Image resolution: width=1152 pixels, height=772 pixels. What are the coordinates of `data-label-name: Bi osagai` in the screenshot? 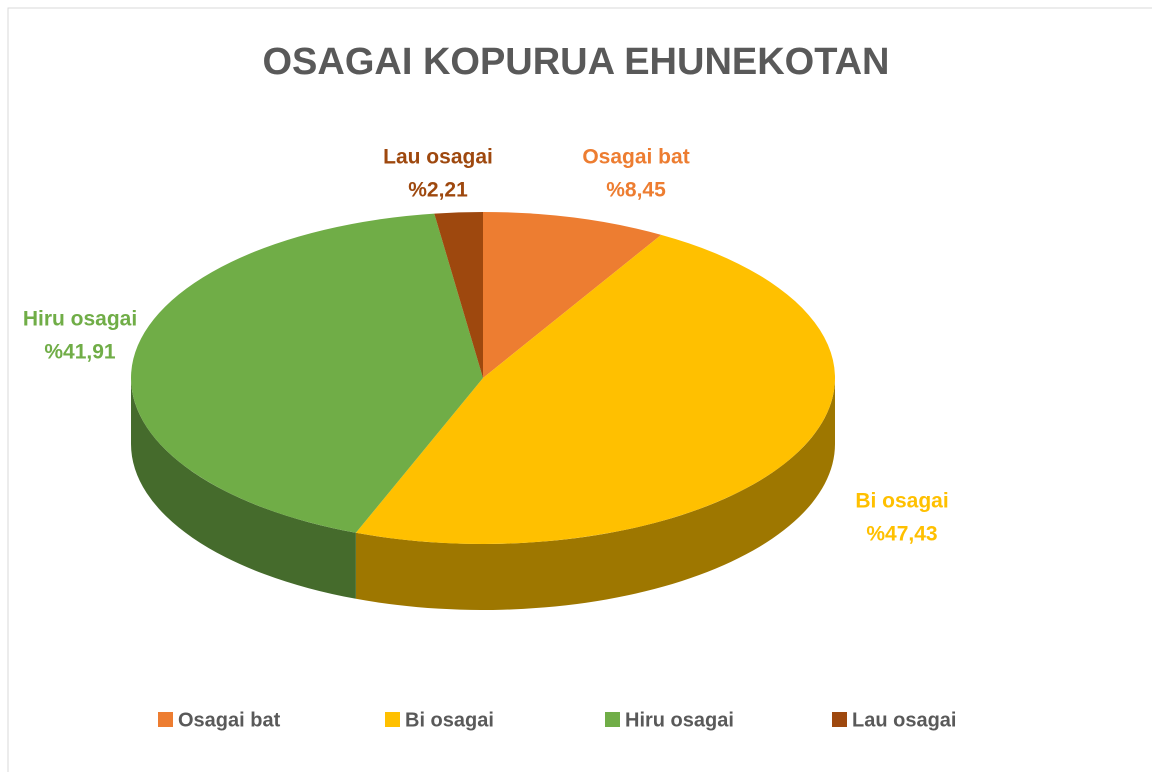 It's located at (901, 501).